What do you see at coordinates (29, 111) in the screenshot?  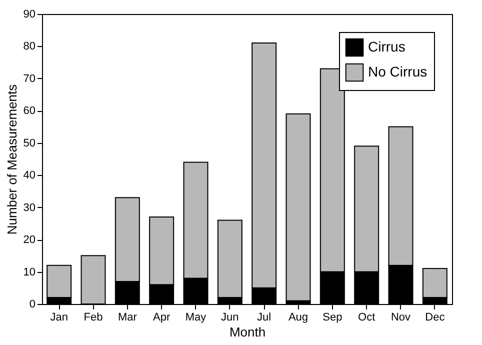 I see `y-tick-label: 60` at bounding box center [29, 111].